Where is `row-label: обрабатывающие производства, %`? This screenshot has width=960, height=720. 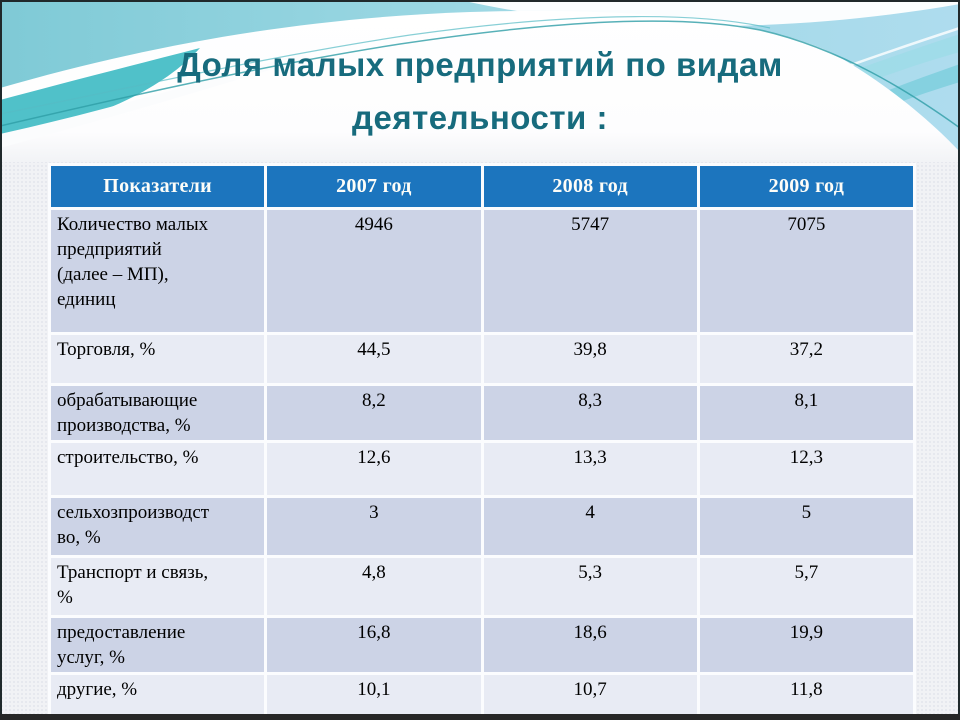
row-label: обрабатывающие производства, % is located at coordinates (158, 413).